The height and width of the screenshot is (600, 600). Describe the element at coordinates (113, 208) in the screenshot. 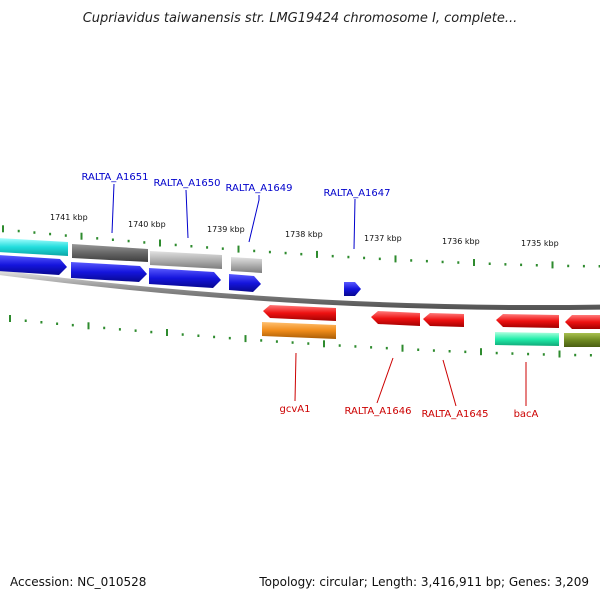

I see `leader-line-ralta-a1651` at that location.